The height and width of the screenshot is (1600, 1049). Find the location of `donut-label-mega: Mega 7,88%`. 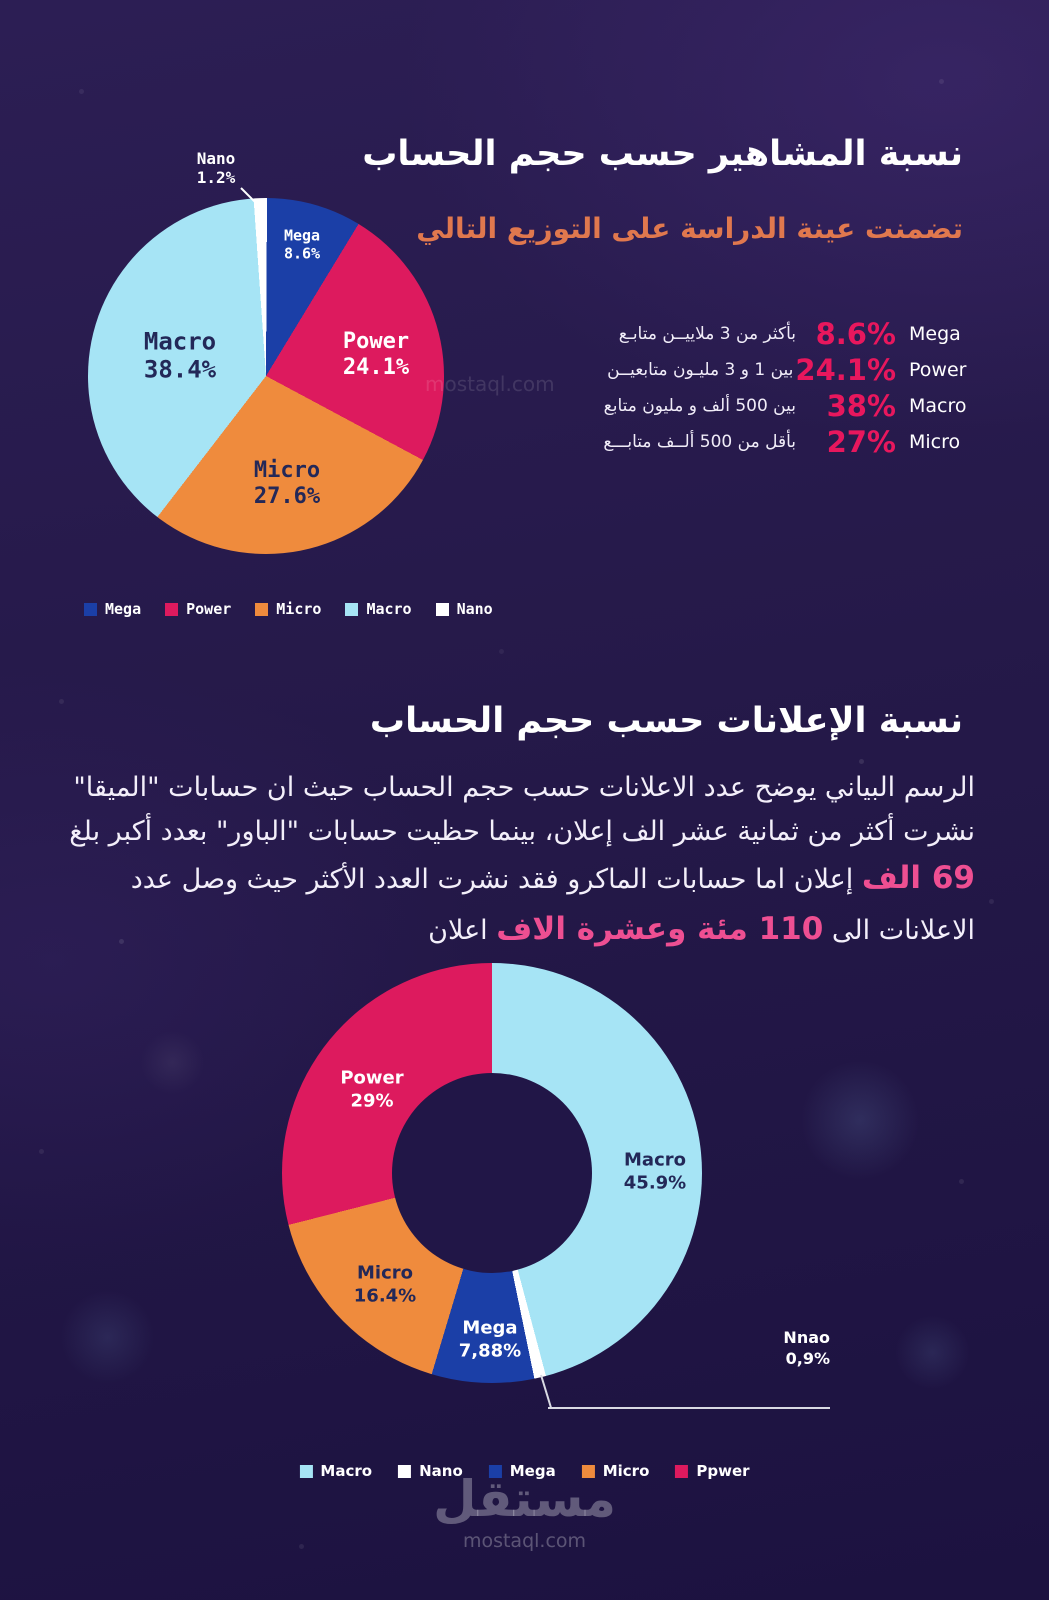

donut-label-mega: Mega 7,88% is located at coordinates (490, 1340).